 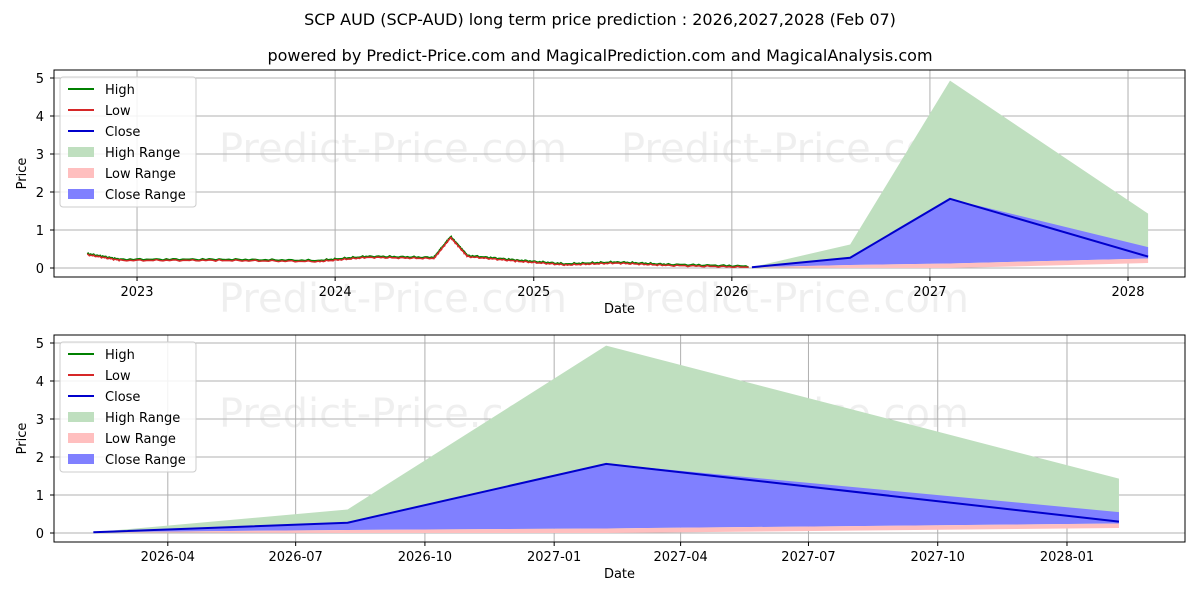 What do you see at coordinates (929, 292) in the screenshot?
I see `x-tick-label: 2027` at bounding box center [929, 292].